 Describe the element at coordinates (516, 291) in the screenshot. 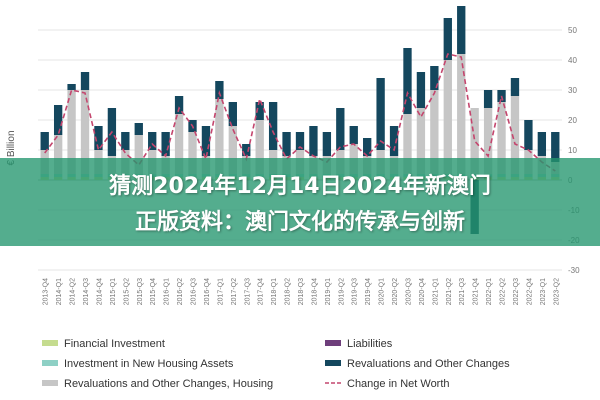

I see `x-tick-label: 2022-Q3` at that location.